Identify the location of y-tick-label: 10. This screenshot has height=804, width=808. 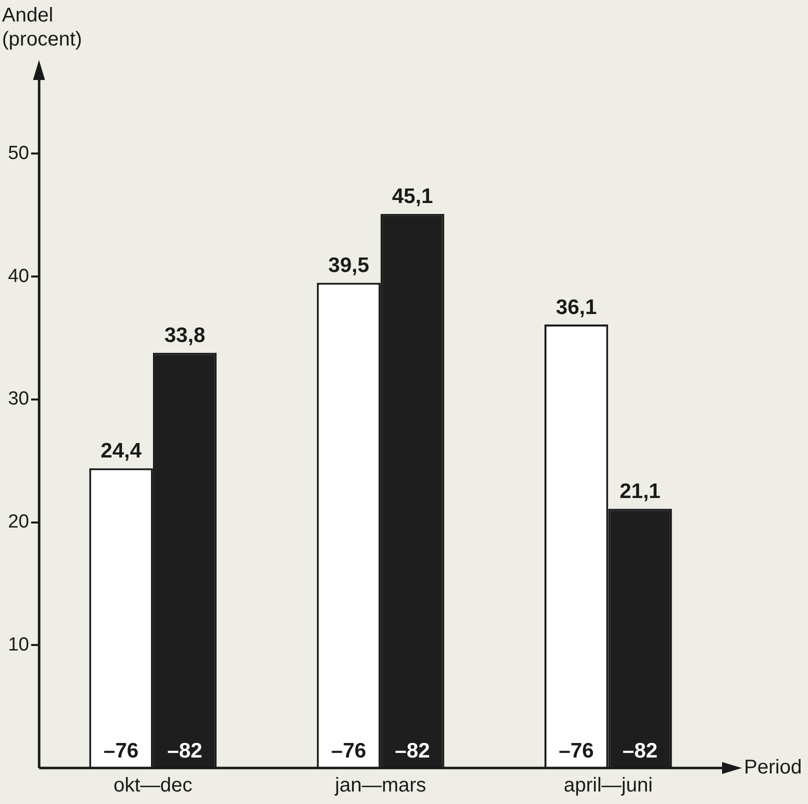
(19, 645).